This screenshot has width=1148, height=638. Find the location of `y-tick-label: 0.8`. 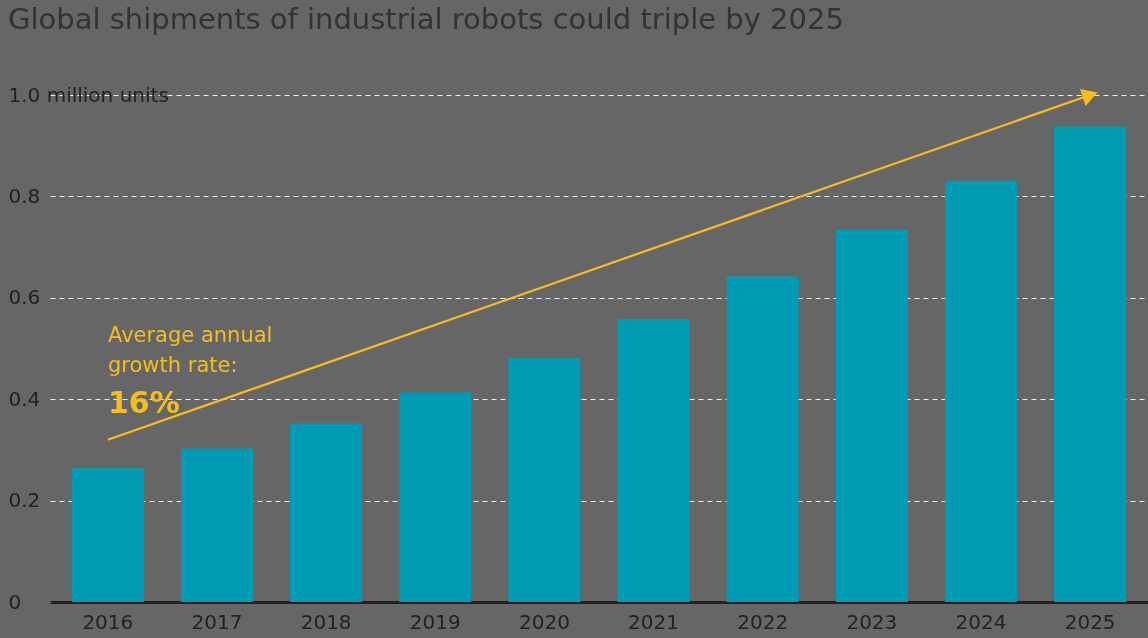

y-tick-label: 0.8 is located at coordinates (24, 195).